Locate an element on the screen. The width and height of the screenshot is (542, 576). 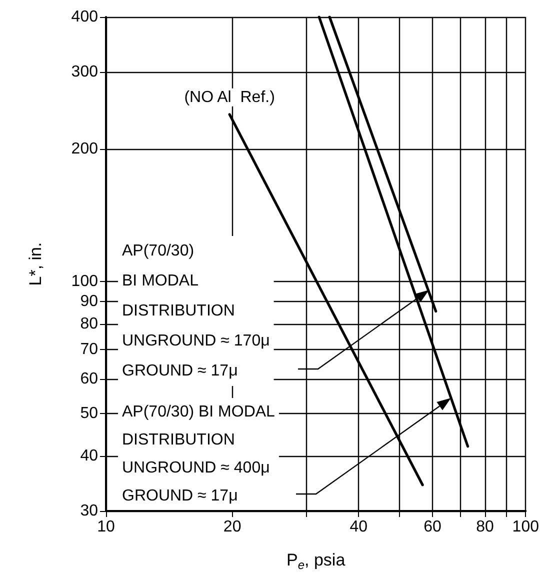
x-tick-label: 60 is located at coordinates (433, 527).